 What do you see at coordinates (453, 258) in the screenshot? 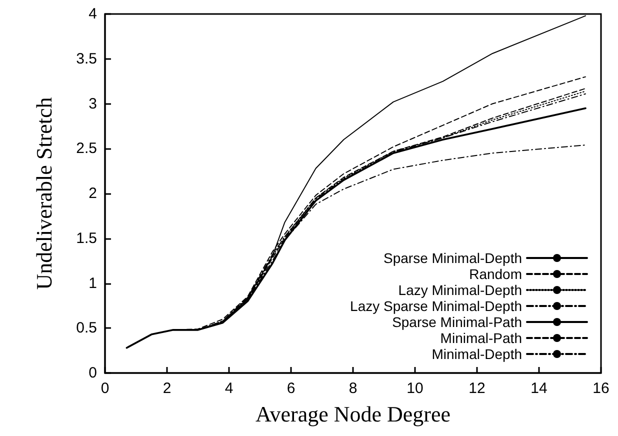
I see `legend-label: Sparse Minimal-Depth` at bounding box center [453, 258].